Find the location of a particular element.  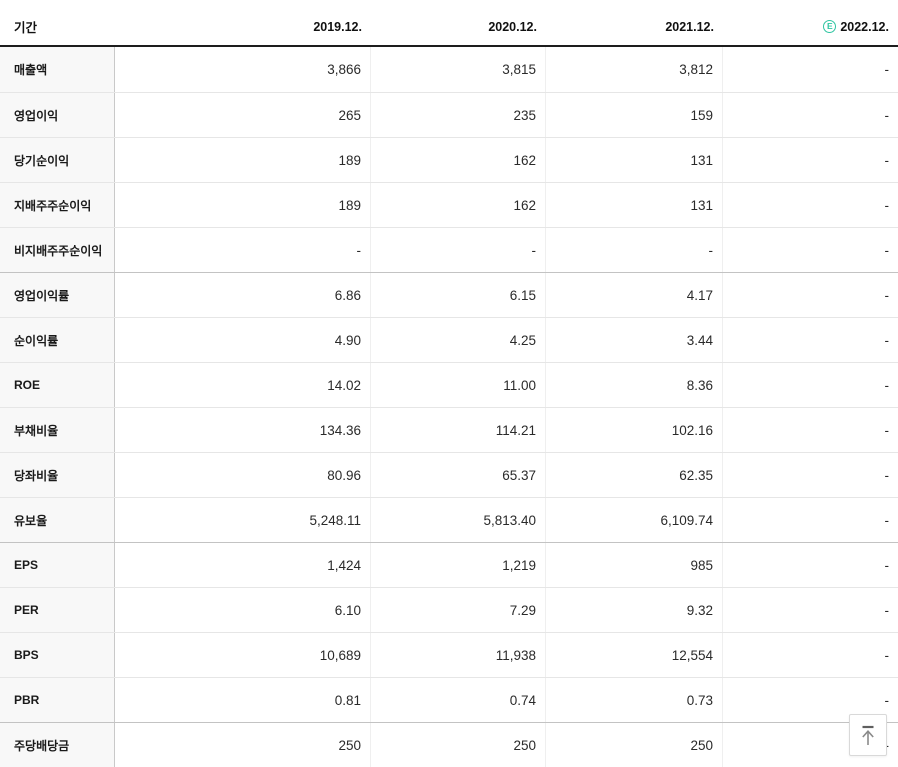

column-header: E 2021.12. is located at coordinates (634, 27).